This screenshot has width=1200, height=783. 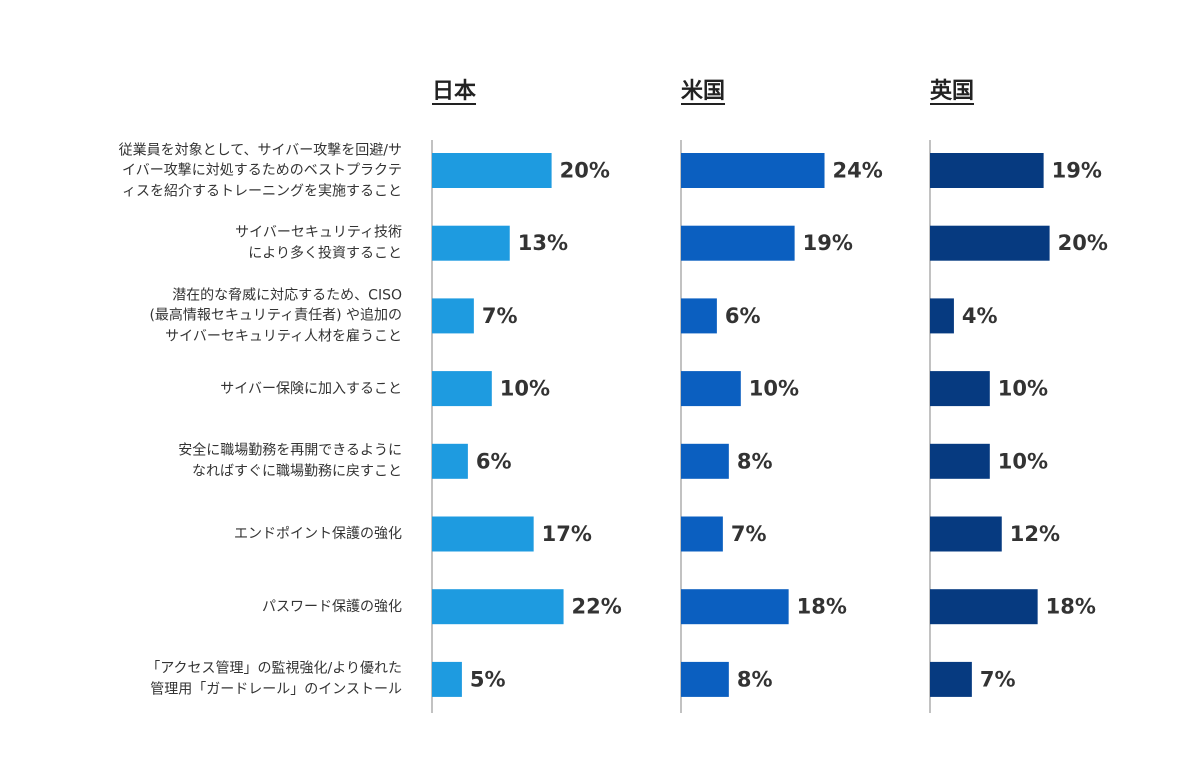 I want to click on category-label: パスワード保護の強化, so click(x=332, y=606).